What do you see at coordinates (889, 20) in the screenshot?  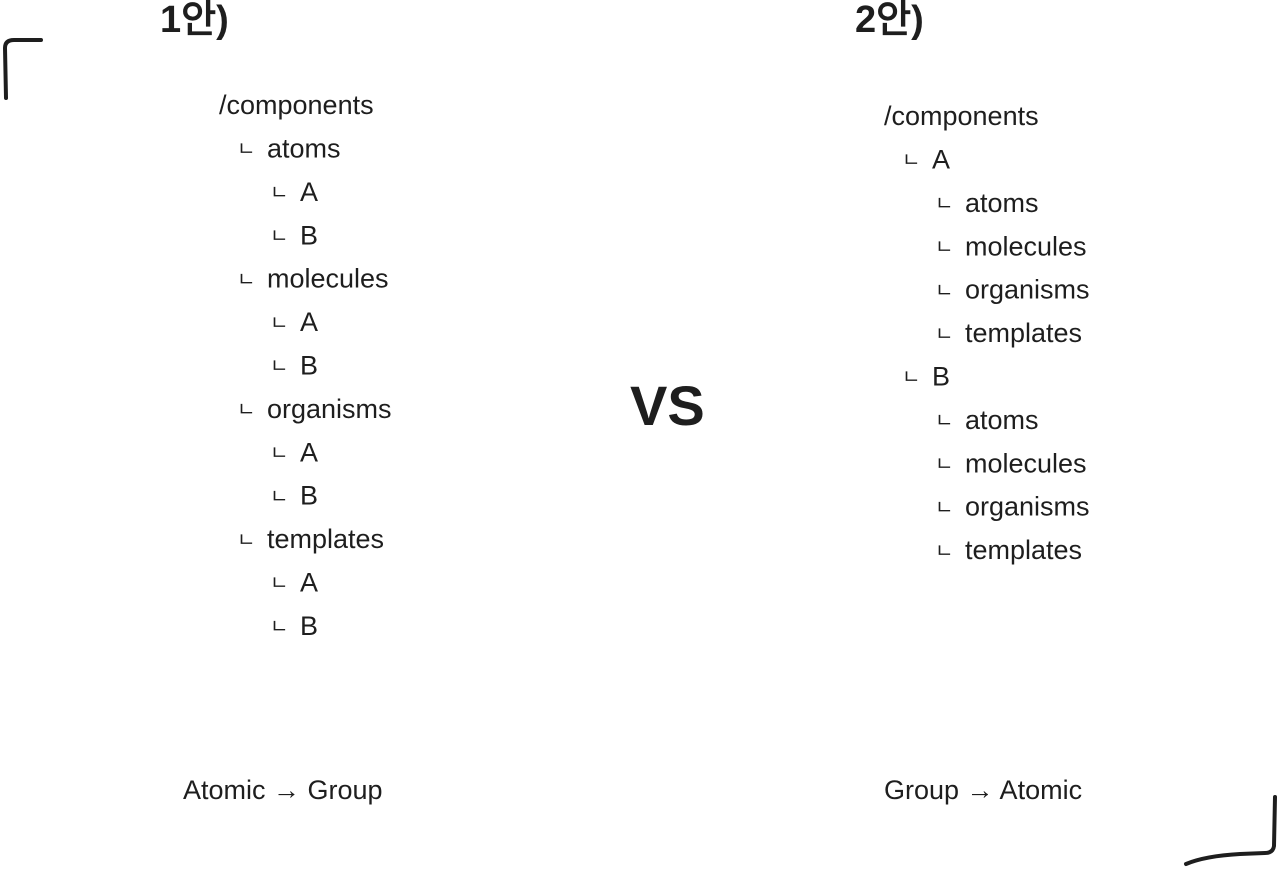 I see `panel-title: 2안)` at bounding box center [889, 20].